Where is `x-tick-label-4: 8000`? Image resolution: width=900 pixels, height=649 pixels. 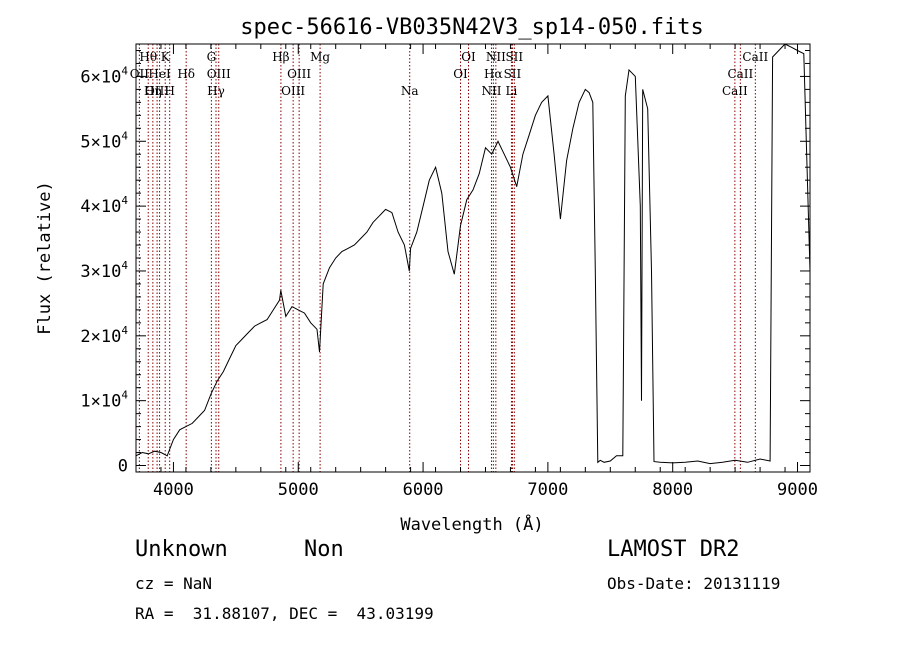
x-tick-label-4: 8000 is located at coordinates (672, 490).